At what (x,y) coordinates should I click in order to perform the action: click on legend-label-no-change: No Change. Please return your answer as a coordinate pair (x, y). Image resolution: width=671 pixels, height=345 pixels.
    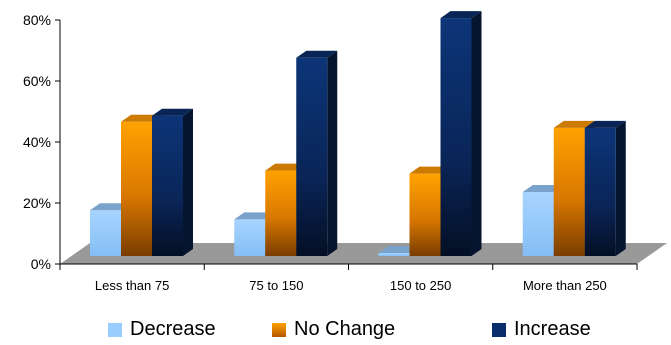
    Looking at the image, I should click on (345, 329).